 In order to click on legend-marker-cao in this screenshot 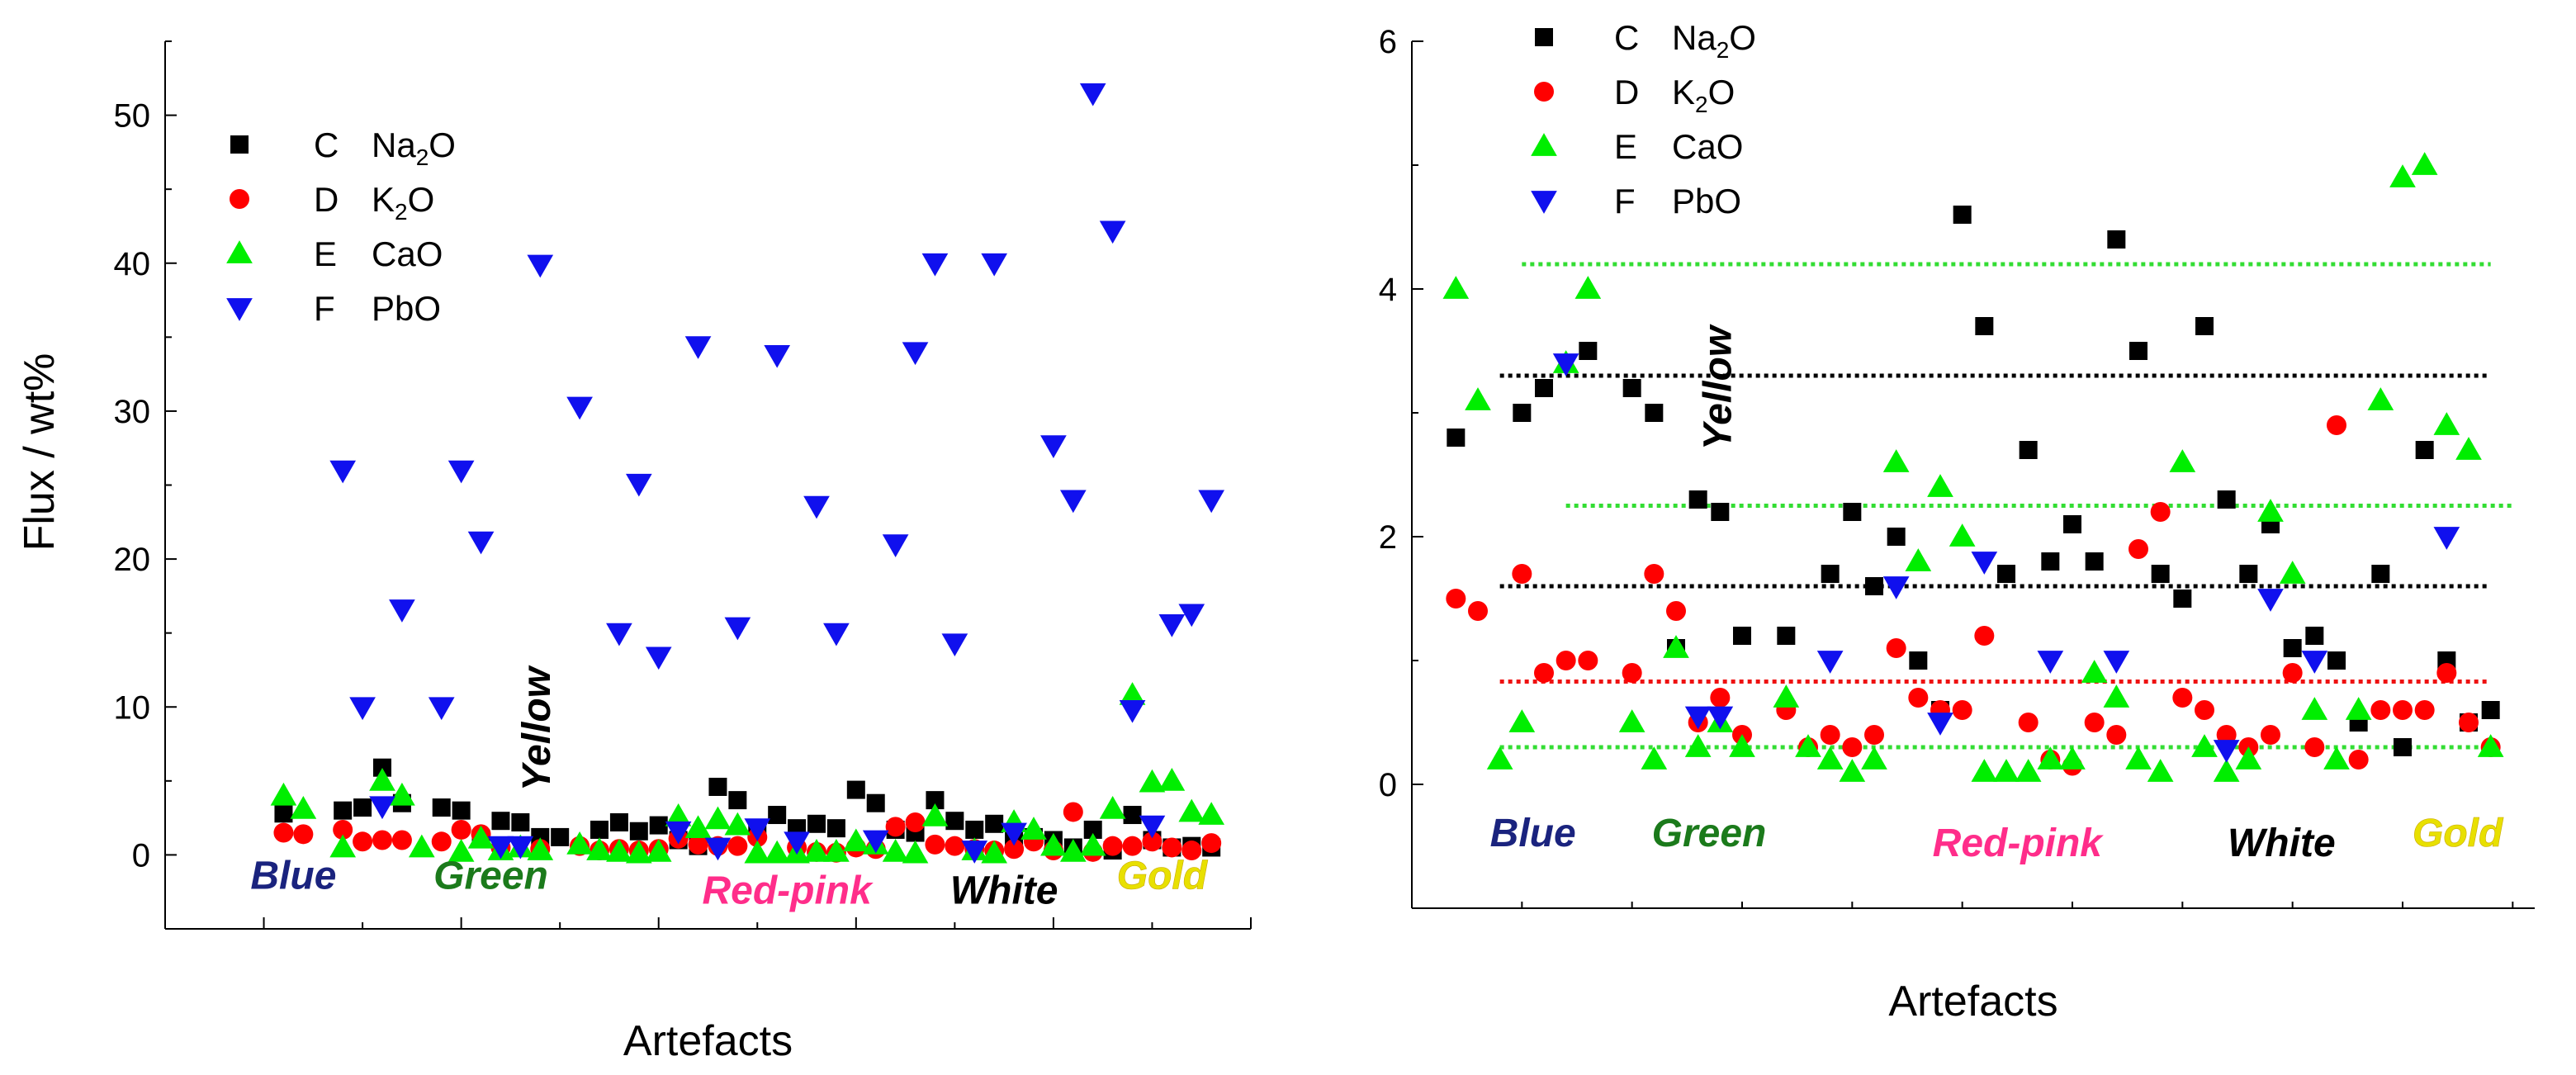, I will do `click(1544, 145)`.